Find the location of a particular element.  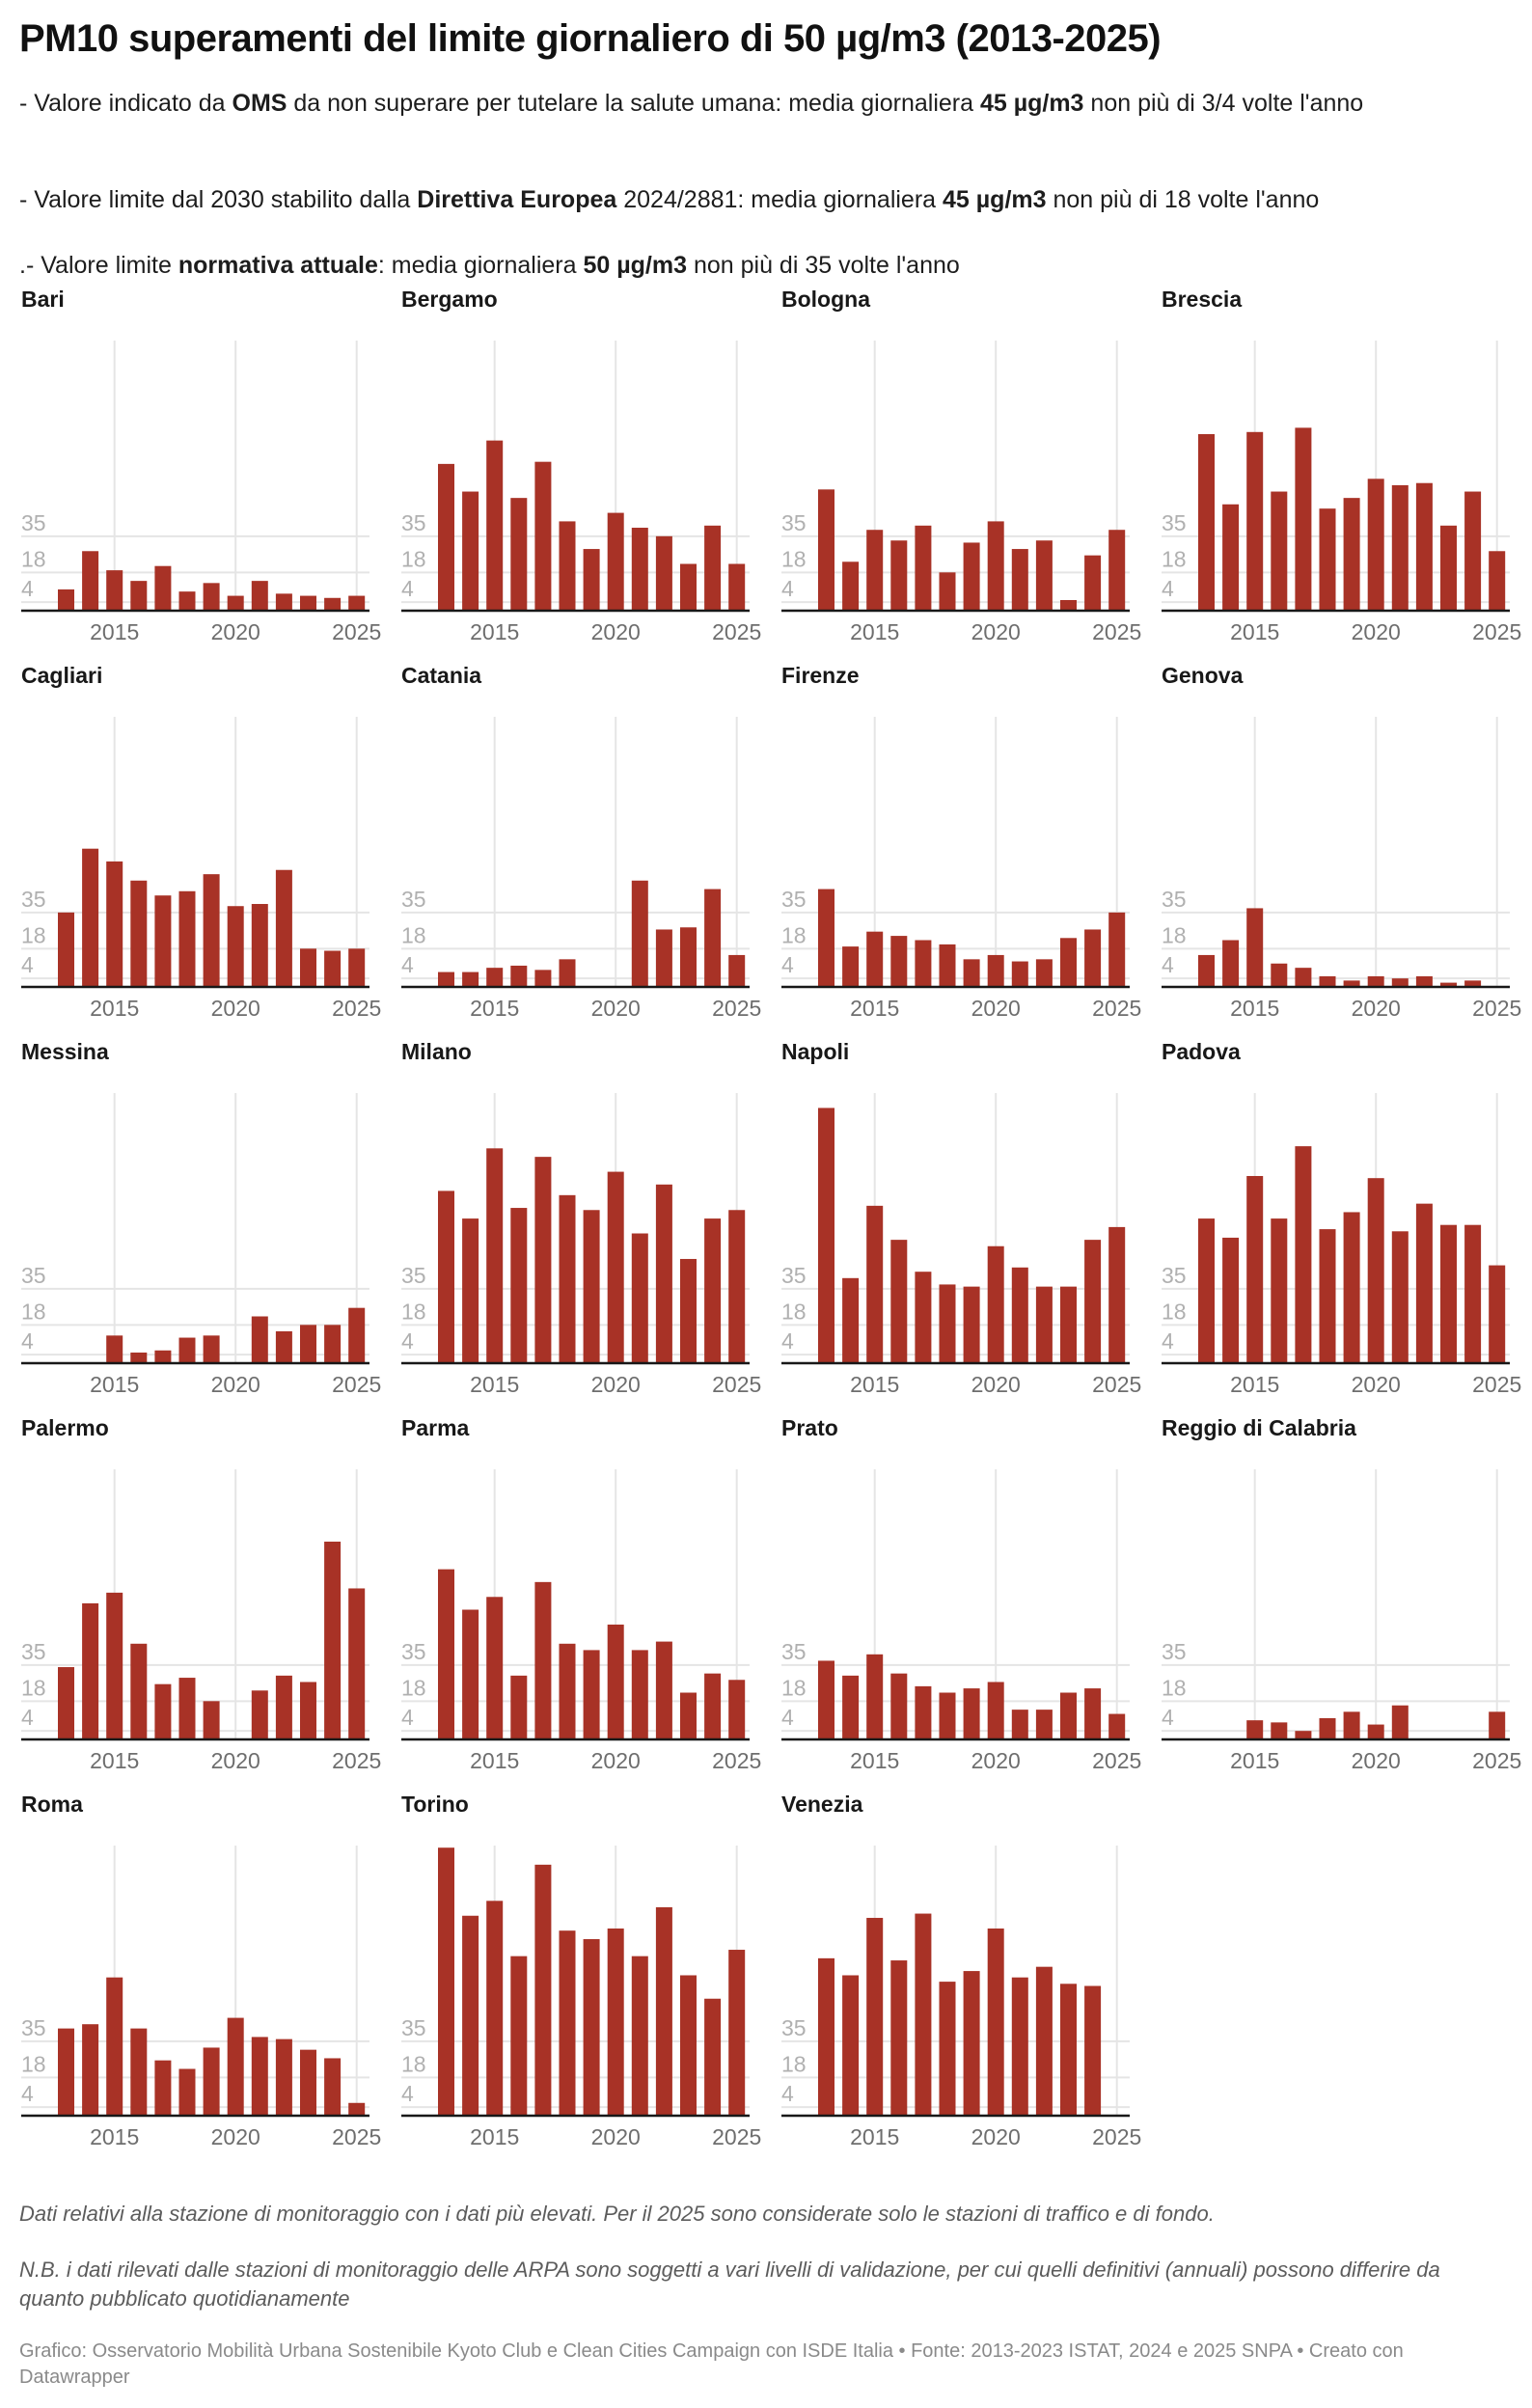

panel-title: Catania is located at coordinates (441, 675).